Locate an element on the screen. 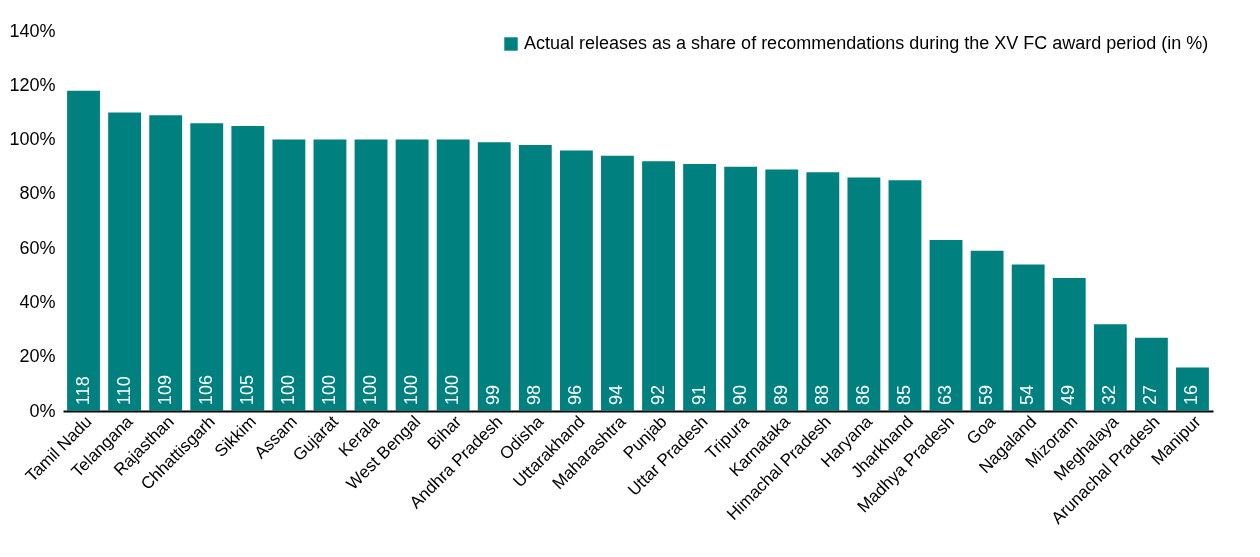 The image size is (1260, 557). data-label: 91 is located at coordinates (698, 394).